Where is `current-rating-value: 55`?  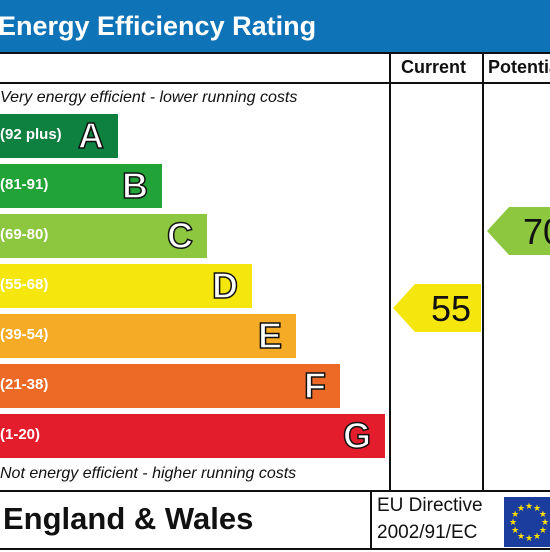
current-rating-value: 55 is located at coordinates (451, 308).